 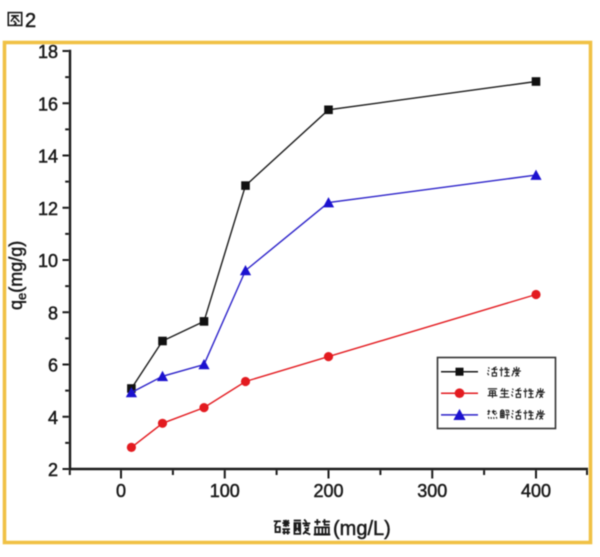 I want to click on svg-text: 14, so click(x=48, y=157).